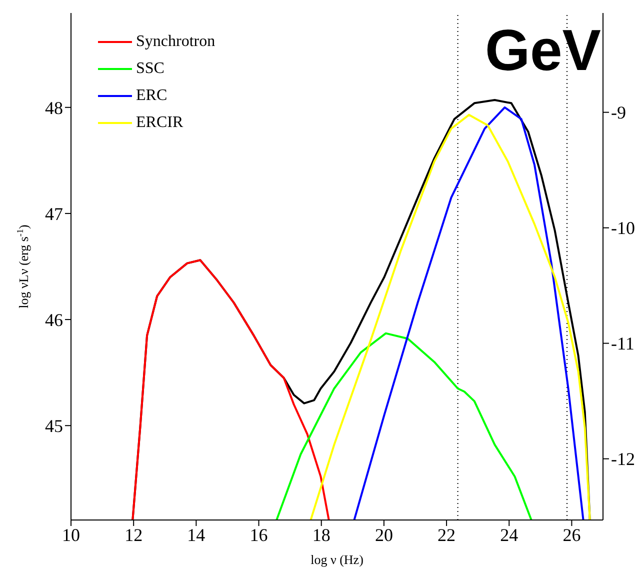 This screenshot has height=577, width=643. Describe the element at coordinates (152, 96) in the screenshot. I see `legend-label: ERC` at that location.